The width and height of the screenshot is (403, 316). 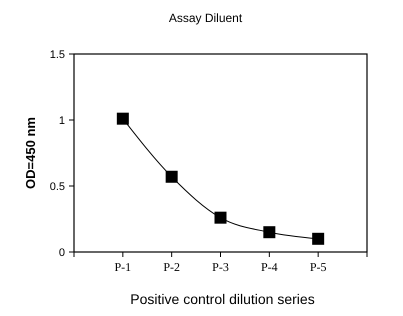 I want to click on x-tick-label: P-1, so click(x=123, y=267).